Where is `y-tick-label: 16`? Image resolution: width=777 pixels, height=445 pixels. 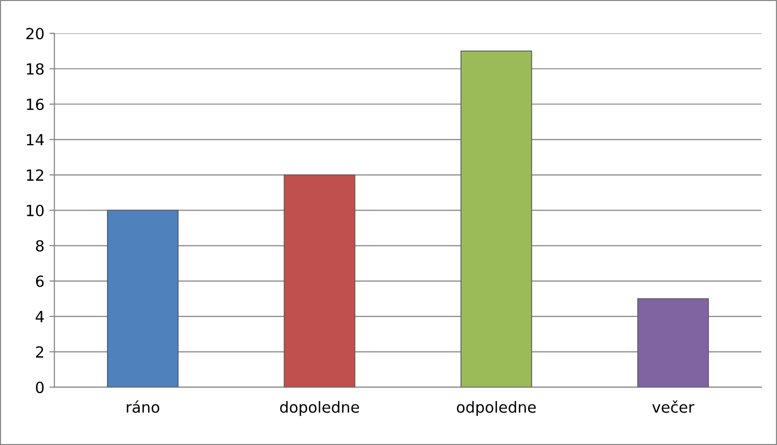
y-tick-label: 16 is located at coordinates (35, 104).